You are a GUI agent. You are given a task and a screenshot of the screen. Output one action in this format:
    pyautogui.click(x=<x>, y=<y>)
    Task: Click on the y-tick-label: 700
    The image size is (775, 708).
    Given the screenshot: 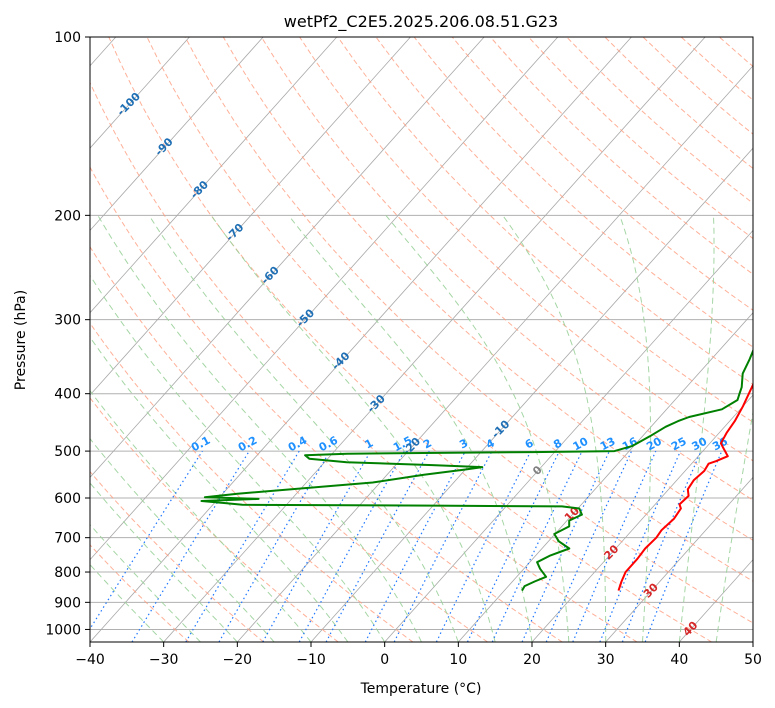 What is the action you would take?
    pyautogui.click(x=67, y=539)
    